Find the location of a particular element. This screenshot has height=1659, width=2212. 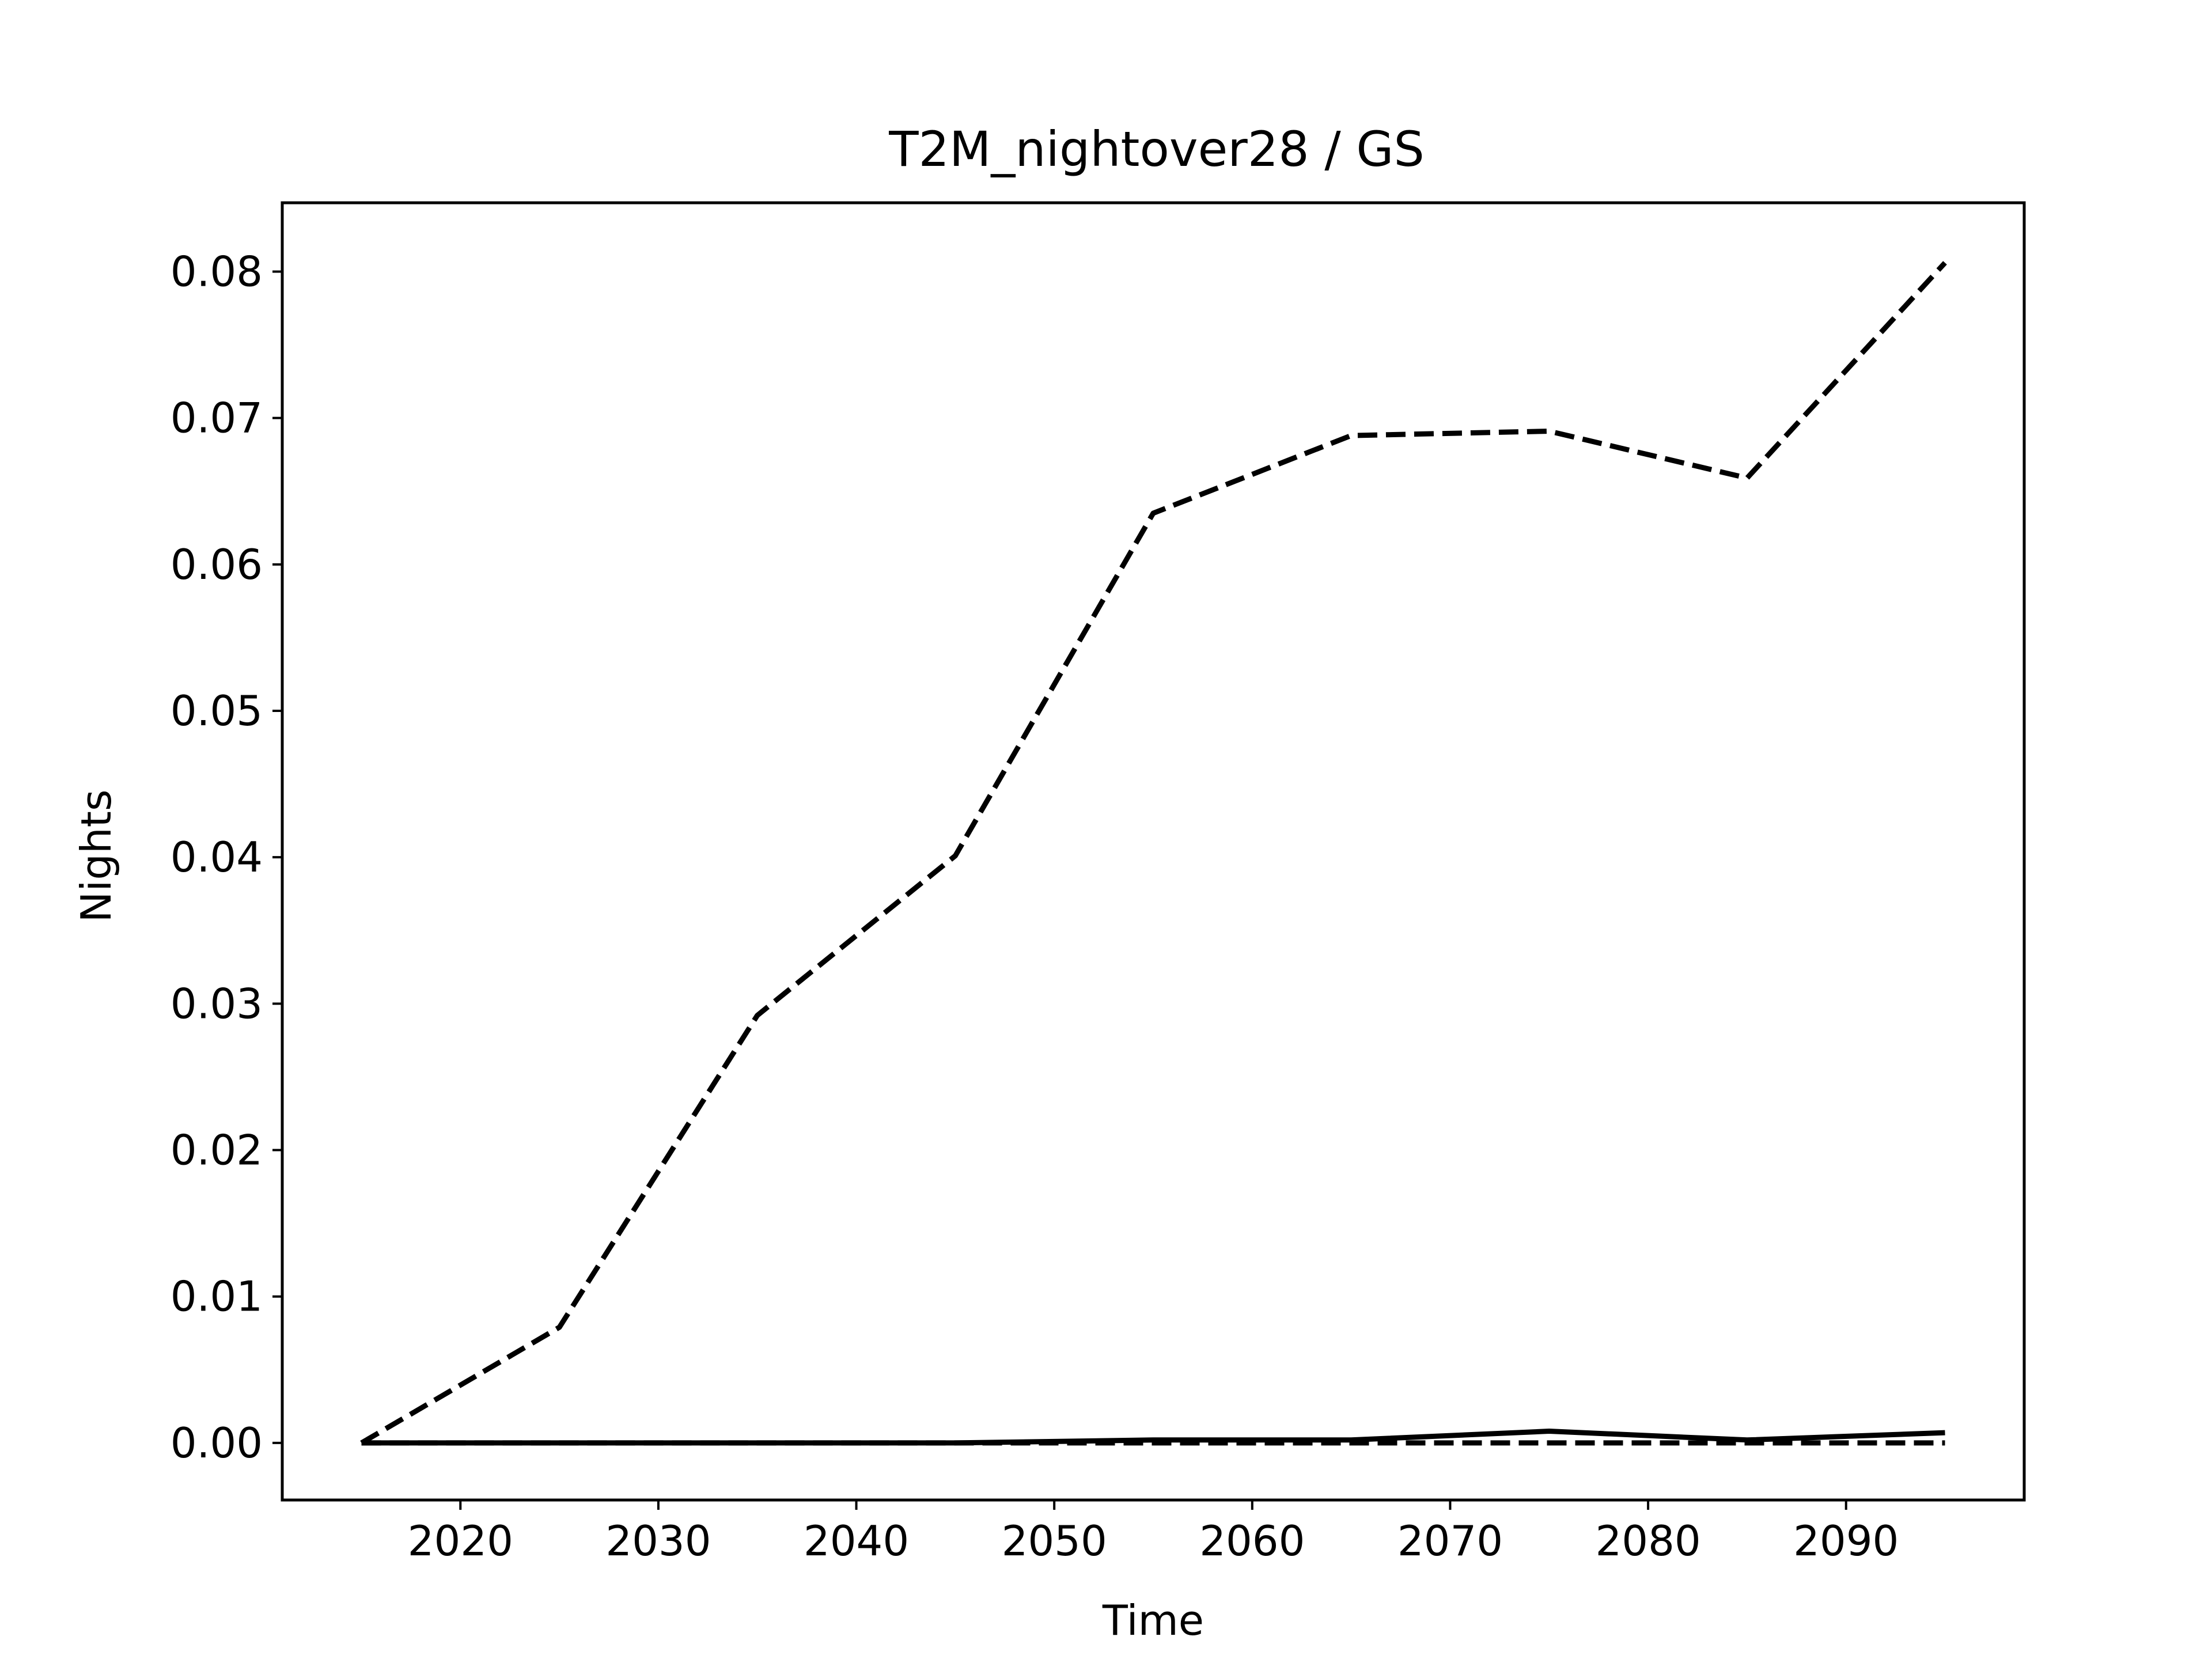

y-axis-label: Nights is located at coordinates (96, 856).